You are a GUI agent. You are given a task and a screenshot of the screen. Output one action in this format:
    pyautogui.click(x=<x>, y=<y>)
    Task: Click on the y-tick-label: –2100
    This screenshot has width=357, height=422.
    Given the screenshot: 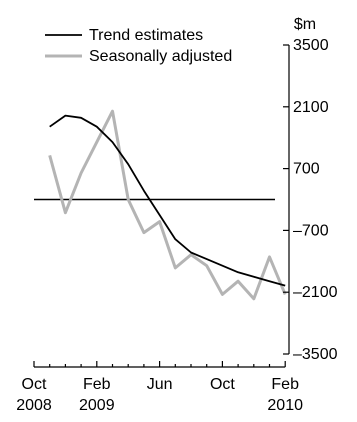 What is the action you would take?
    pyautogui.click(x=315, y=292)
    